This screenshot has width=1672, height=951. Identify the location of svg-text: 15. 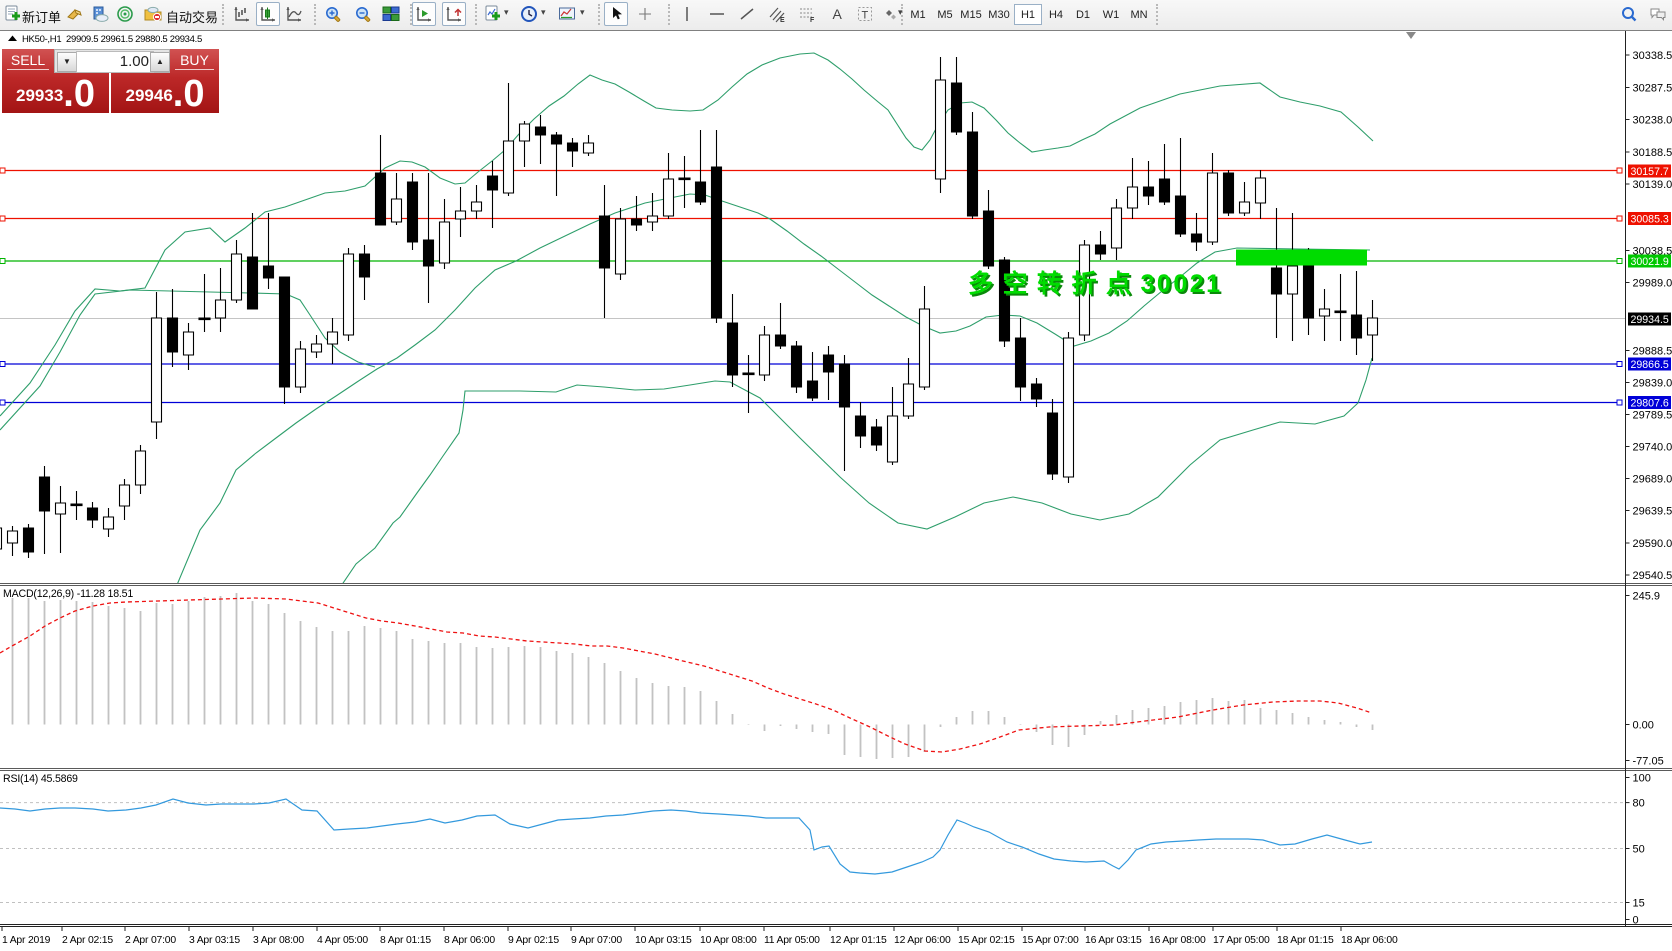
(1639, 904).